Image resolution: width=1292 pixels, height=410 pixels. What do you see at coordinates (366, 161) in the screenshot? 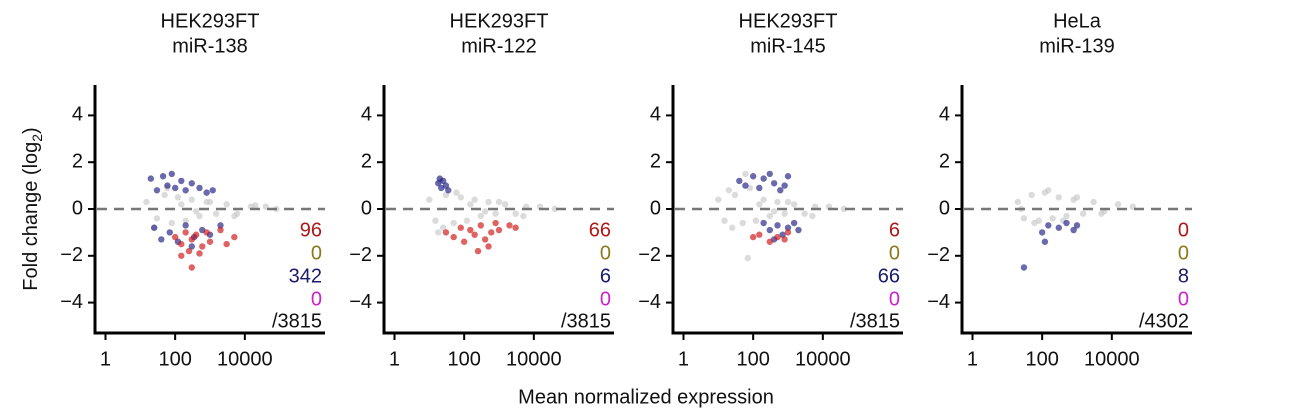
I see `y-tick-label: 2` at bounding box center [366, 161].